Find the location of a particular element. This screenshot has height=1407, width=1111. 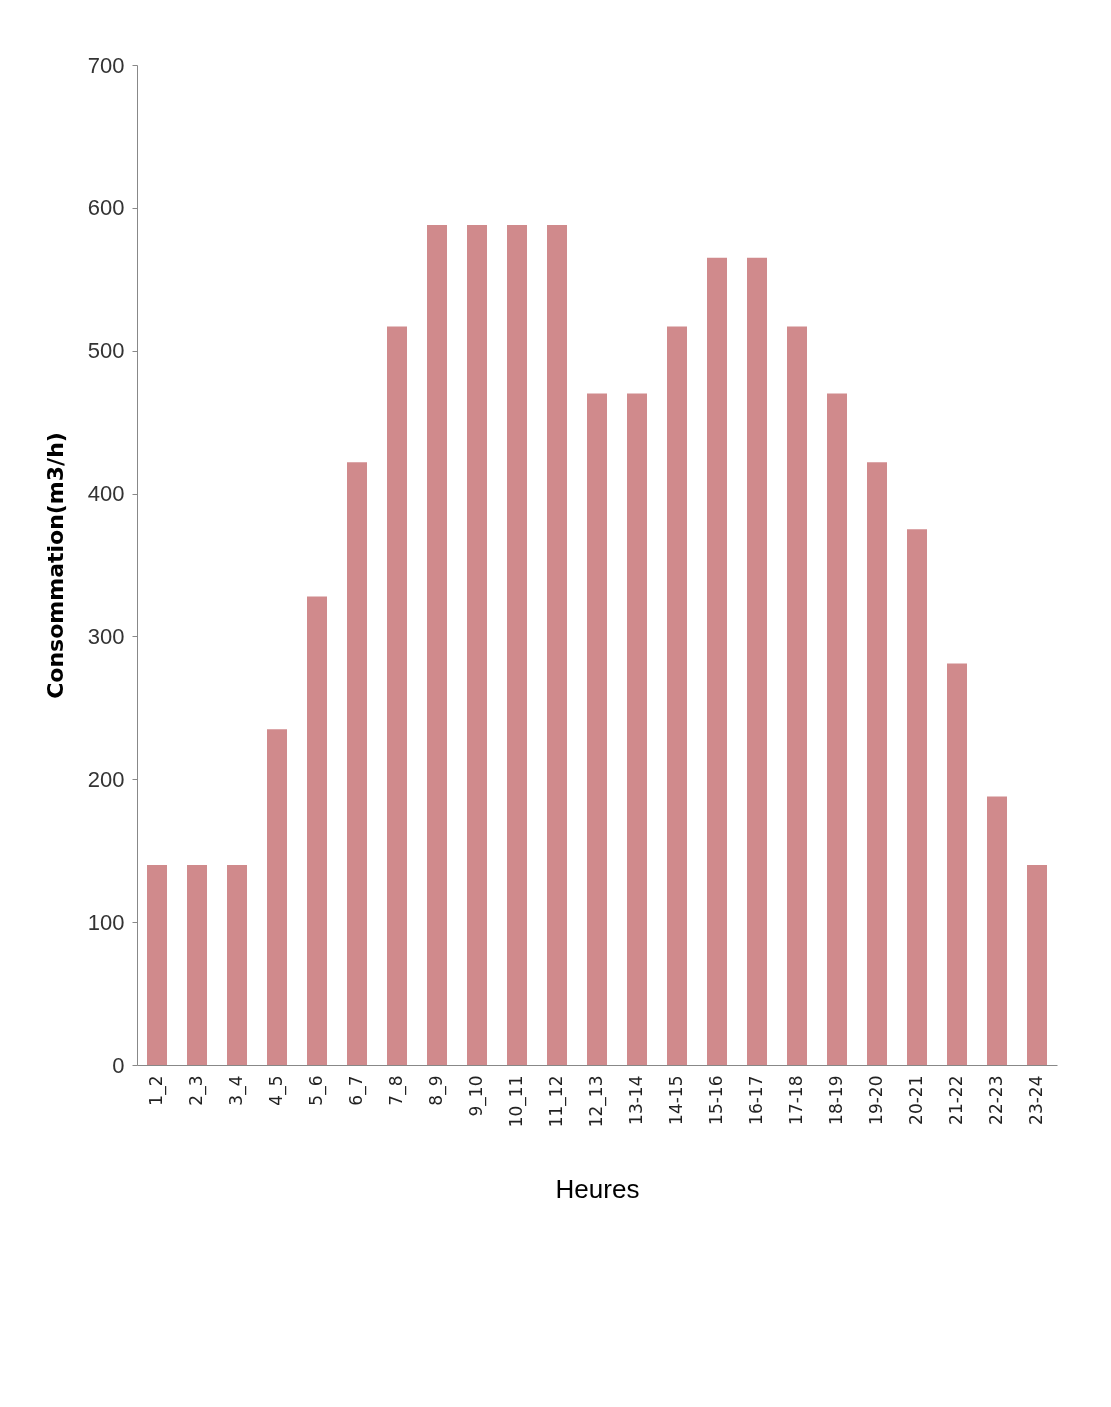

x-tick-label: 5_6 is located at coordinates (316, 1090).